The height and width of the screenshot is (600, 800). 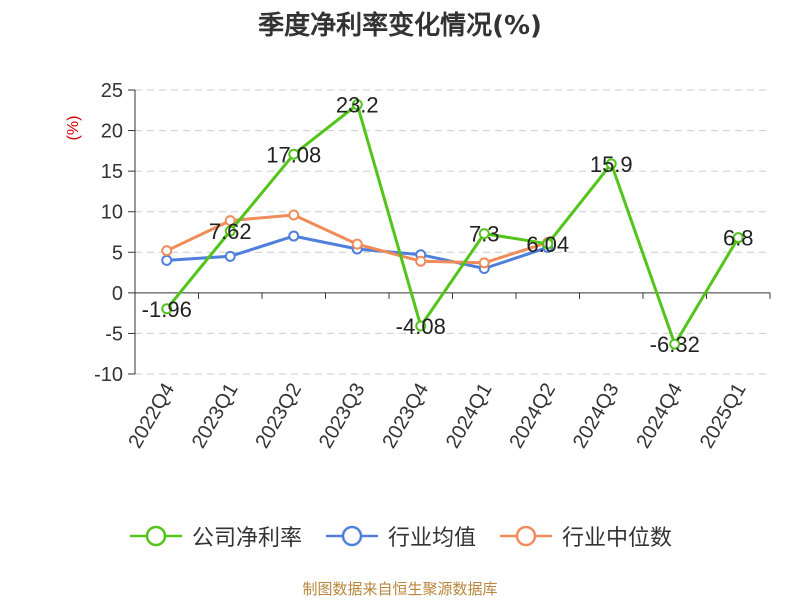 What do you see at coordinates (659, 416) in the screenshot?
I see `x-tick-label: 2024Q4` at bounding box center [659, 416].